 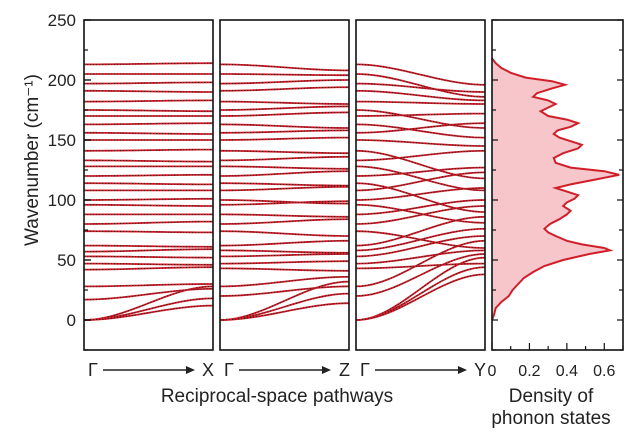 What do you see at coordinates (62, 140) in the screenshot?
I see `y-tick-label: 150` at bounding box center [62, 140].